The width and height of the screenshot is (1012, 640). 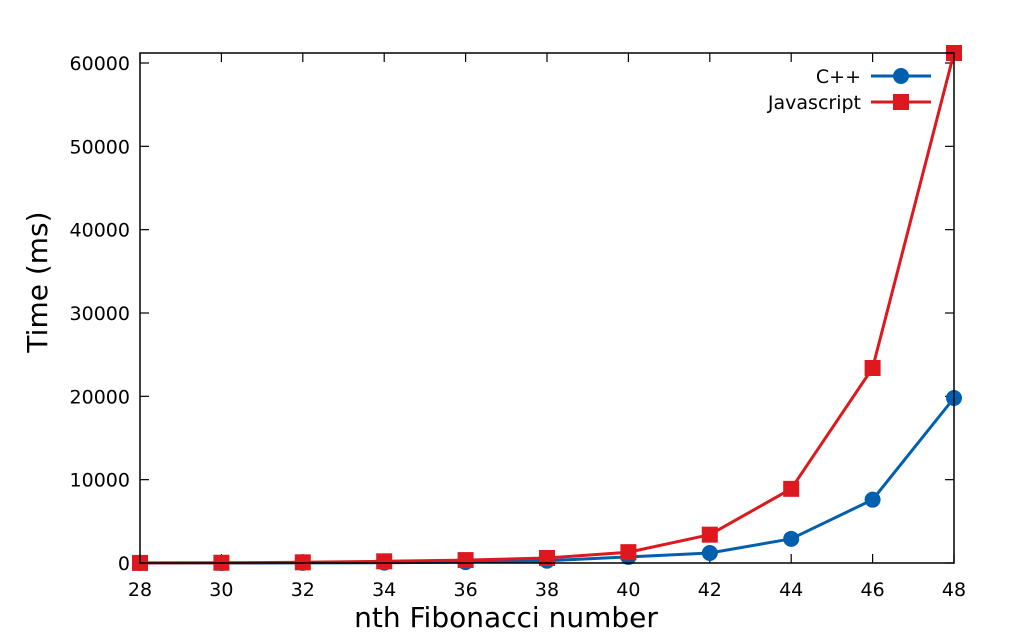 I want to click on x-tick-label: 30, so click(x=221, y=590).